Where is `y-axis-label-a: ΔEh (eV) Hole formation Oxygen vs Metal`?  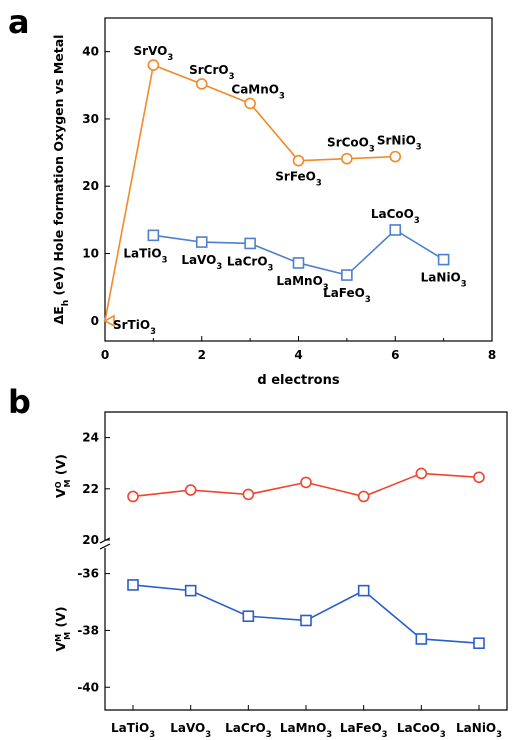 y-axis-label-a: ΔEh (eV) Hole formation Oxygen vs Metal is located at coordinates (61, 180).